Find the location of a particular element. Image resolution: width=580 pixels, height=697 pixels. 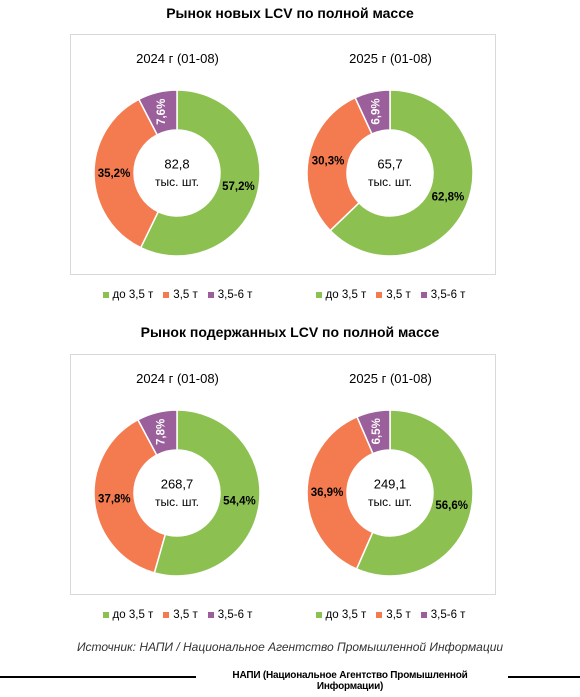

center-value: 65,7 is located at coordinates (389, 164).